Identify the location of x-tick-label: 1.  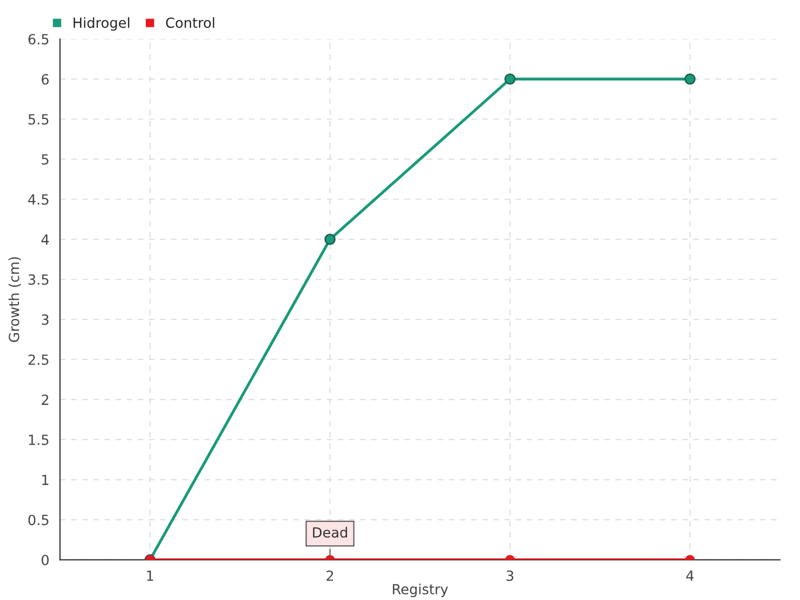
(150, 575).